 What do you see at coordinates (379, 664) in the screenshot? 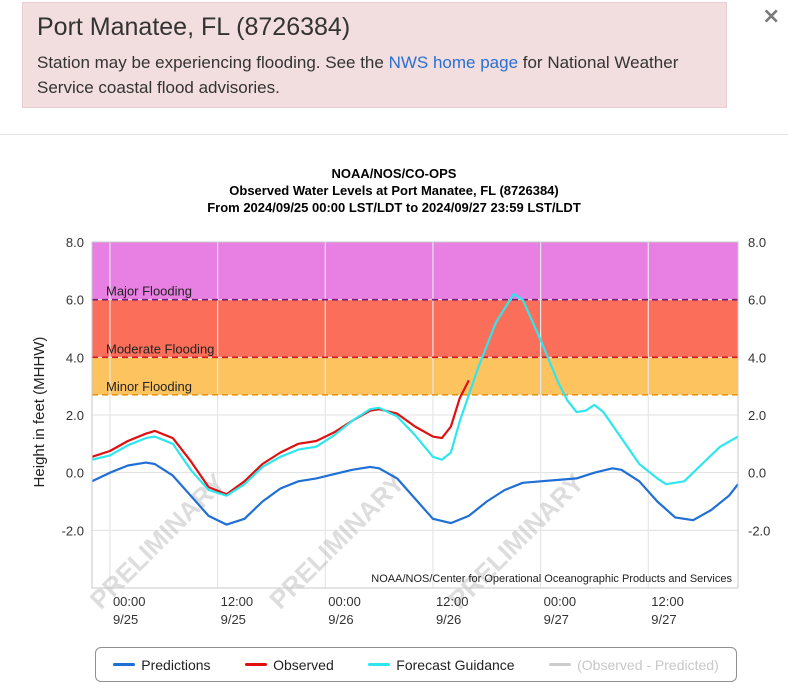
I see `legend-swatch-forecast` at bounding box center [379, 664].